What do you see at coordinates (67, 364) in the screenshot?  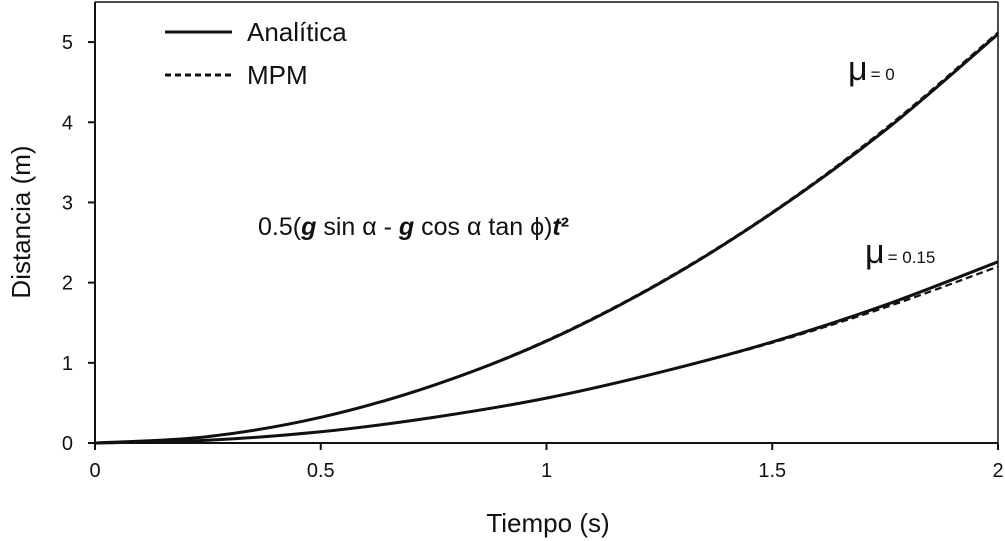 I see `y-tick-label: 1` at bounding box center [67, 364].